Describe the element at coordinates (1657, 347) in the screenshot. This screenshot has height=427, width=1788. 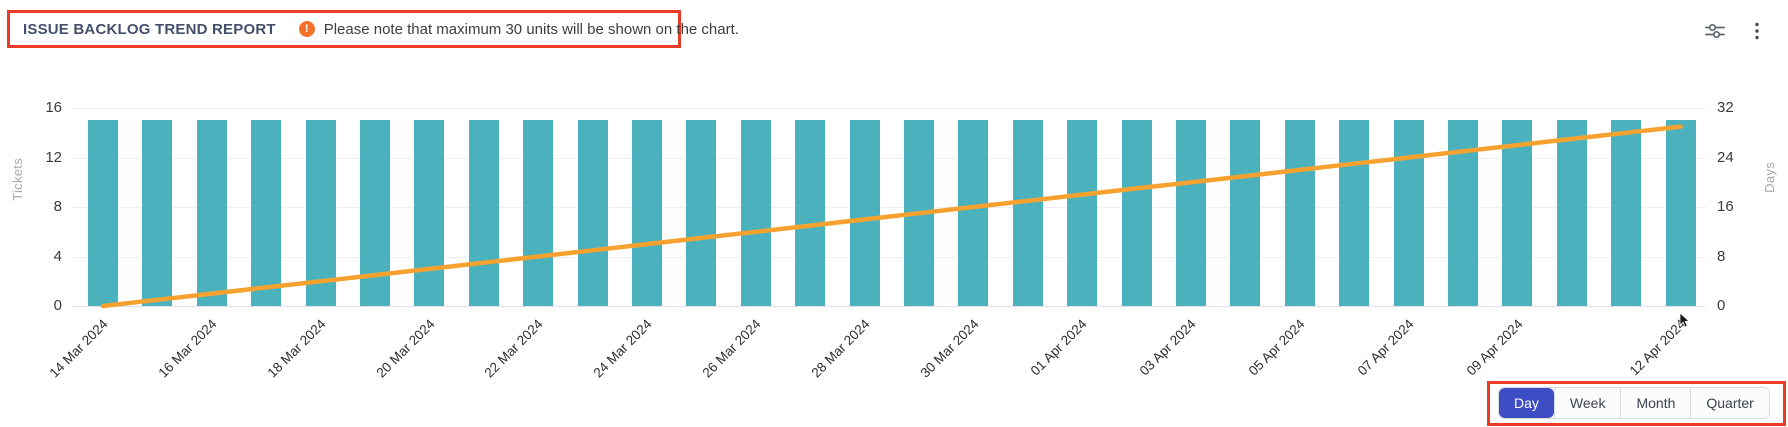
I see `x-axis-label: 12 Apr 2024` at that location.